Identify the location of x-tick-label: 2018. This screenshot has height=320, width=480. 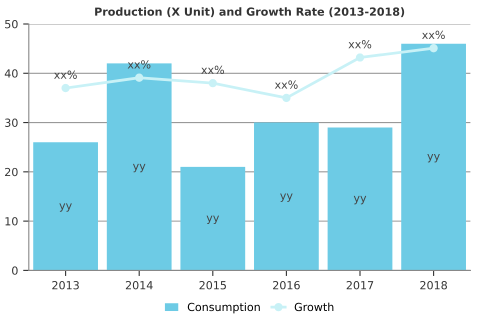
(433, 285).